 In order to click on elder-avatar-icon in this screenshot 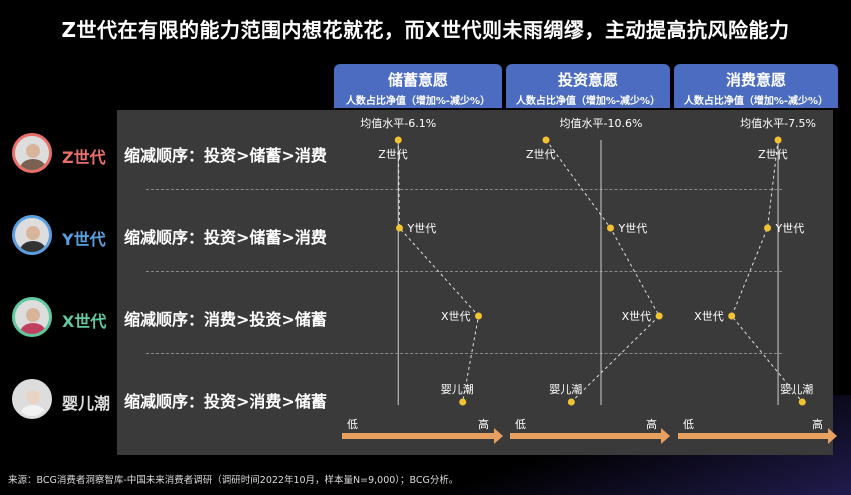, I will do `click(32, 399)`.